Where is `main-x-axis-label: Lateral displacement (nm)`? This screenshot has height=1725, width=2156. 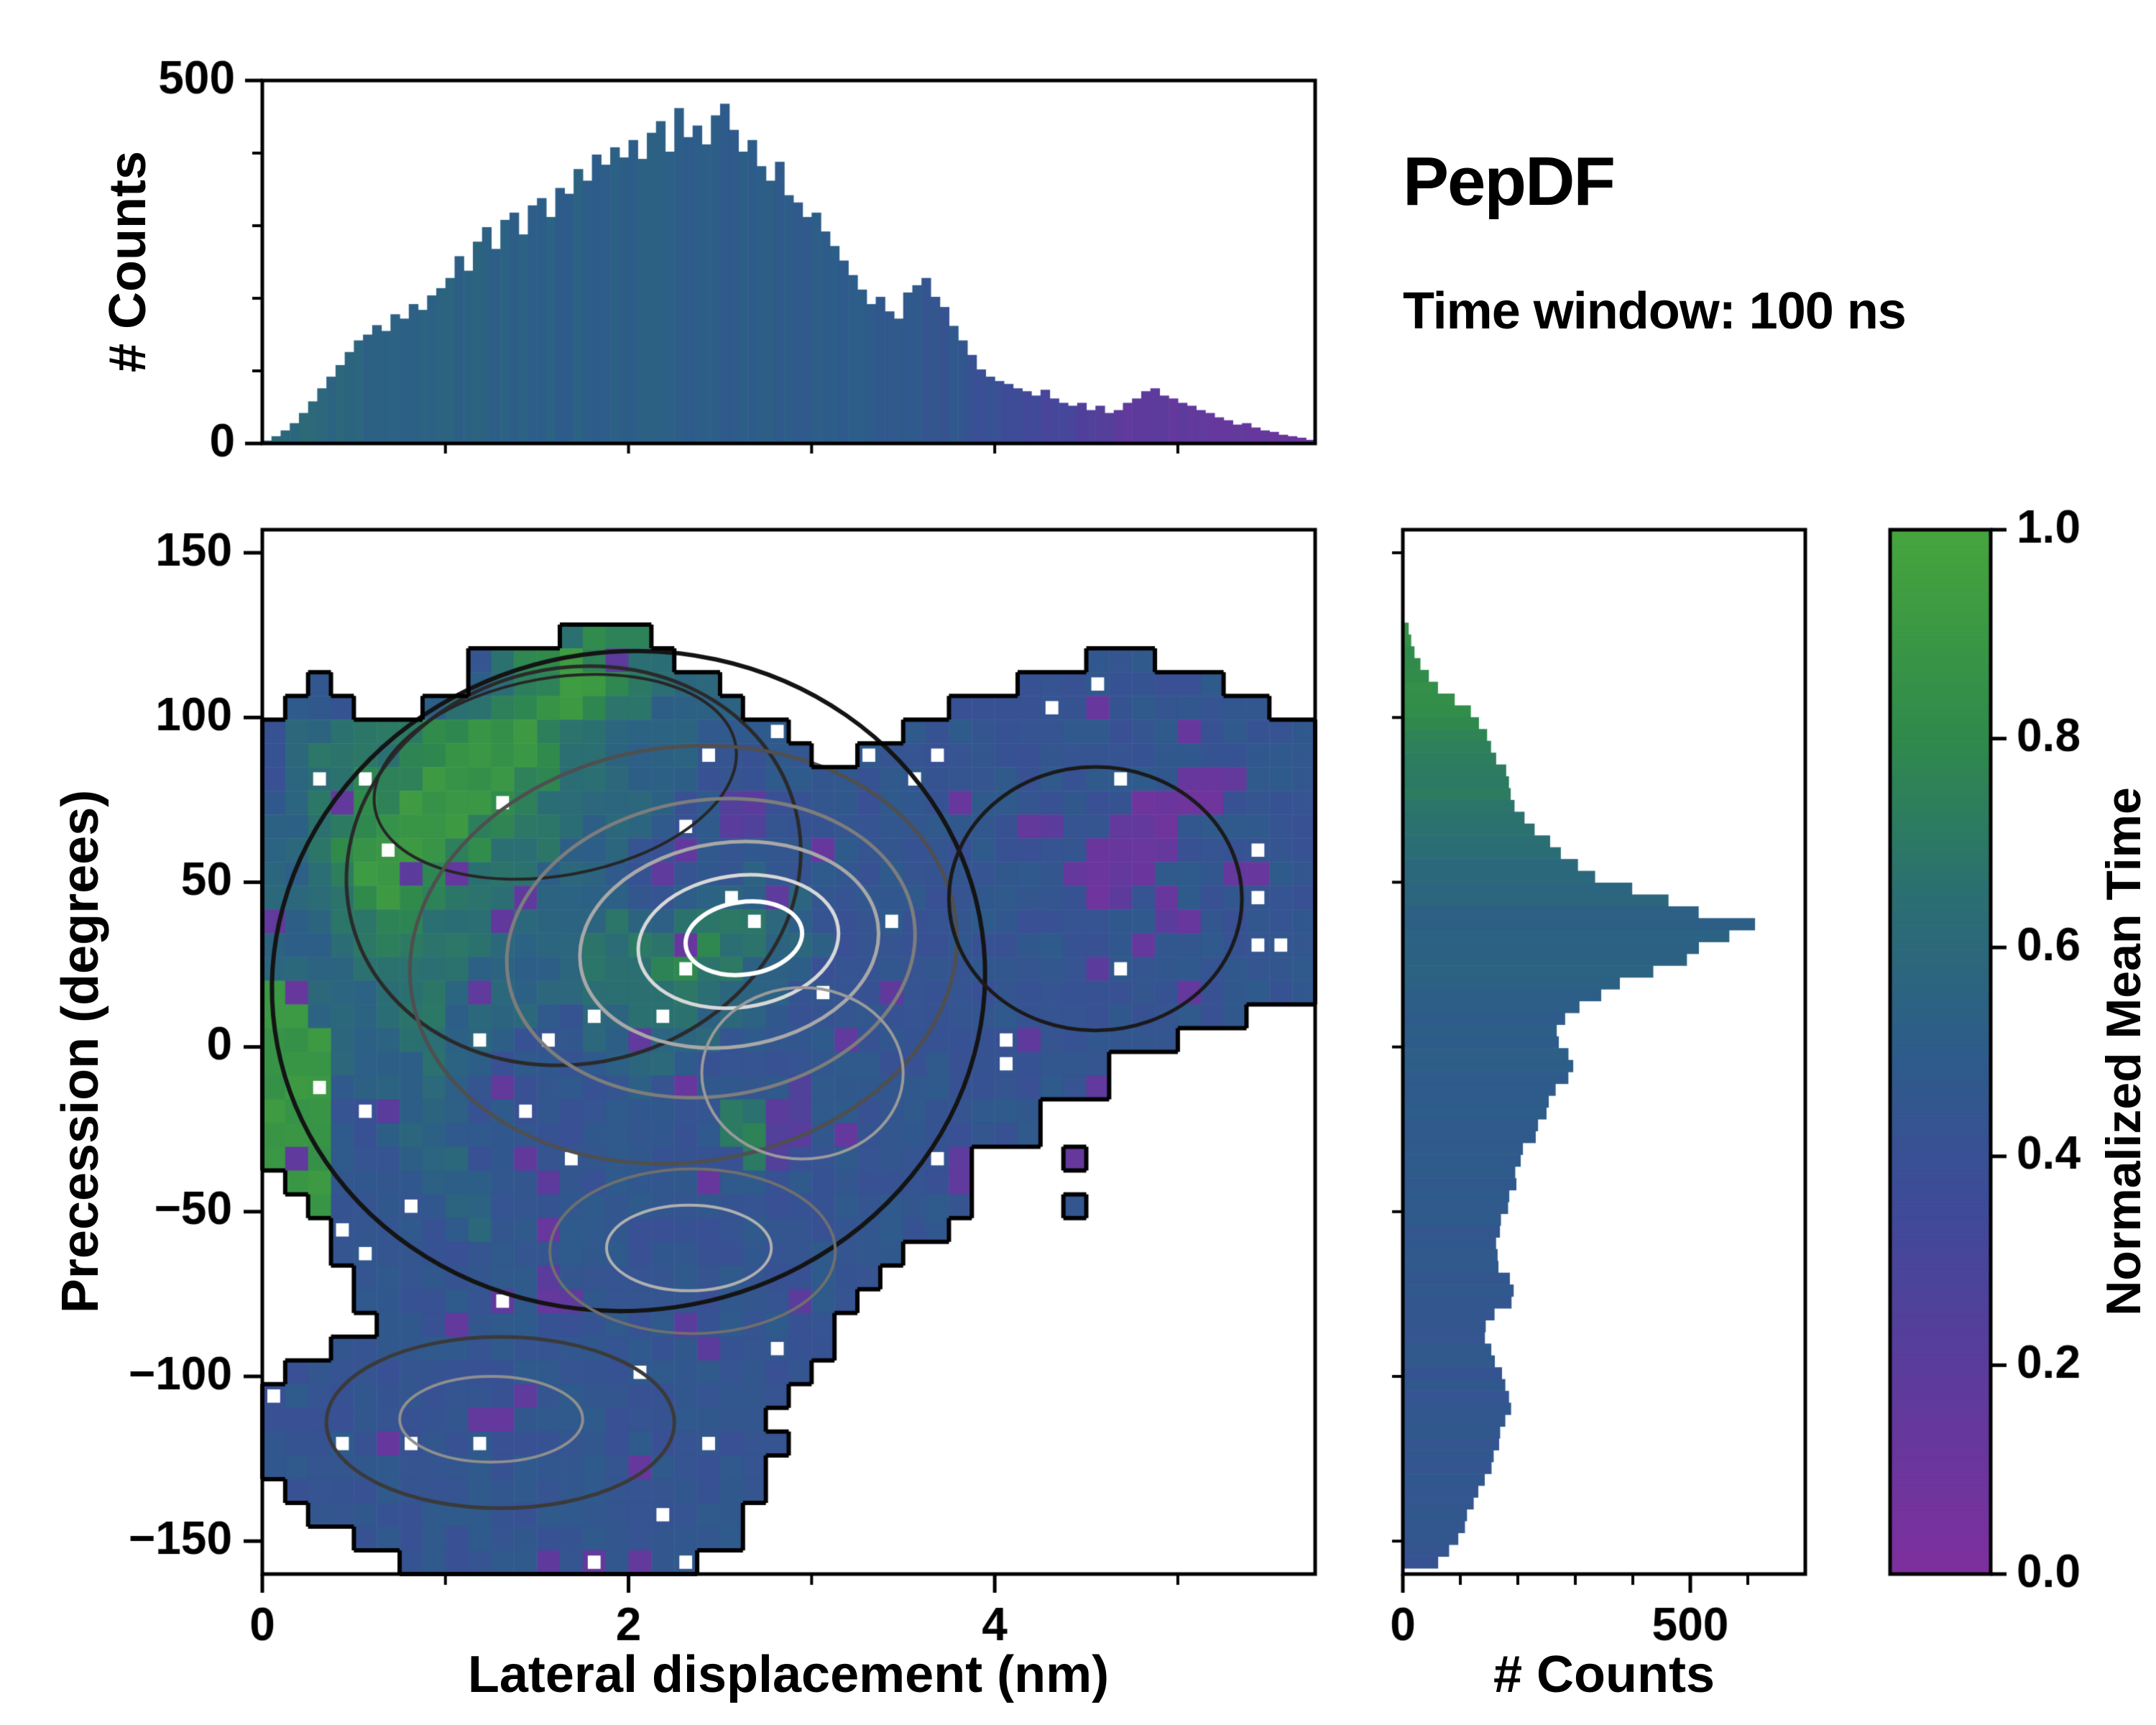 main-x-axis-label: Lateral displacement (nm) is located at coordinates (788, 1674).